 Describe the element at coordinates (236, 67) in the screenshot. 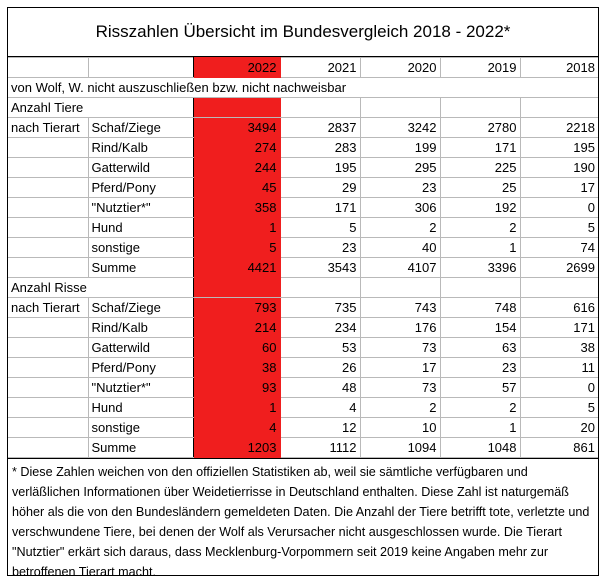

I see `year-2022-header: 2022` at that location.